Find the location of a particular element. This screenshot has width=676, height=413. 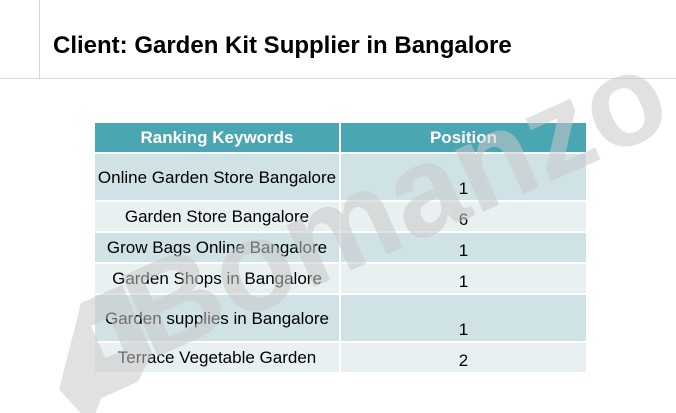

table-row: Terrace Vegetable Garden 2 is located at coordinates (340, 358).